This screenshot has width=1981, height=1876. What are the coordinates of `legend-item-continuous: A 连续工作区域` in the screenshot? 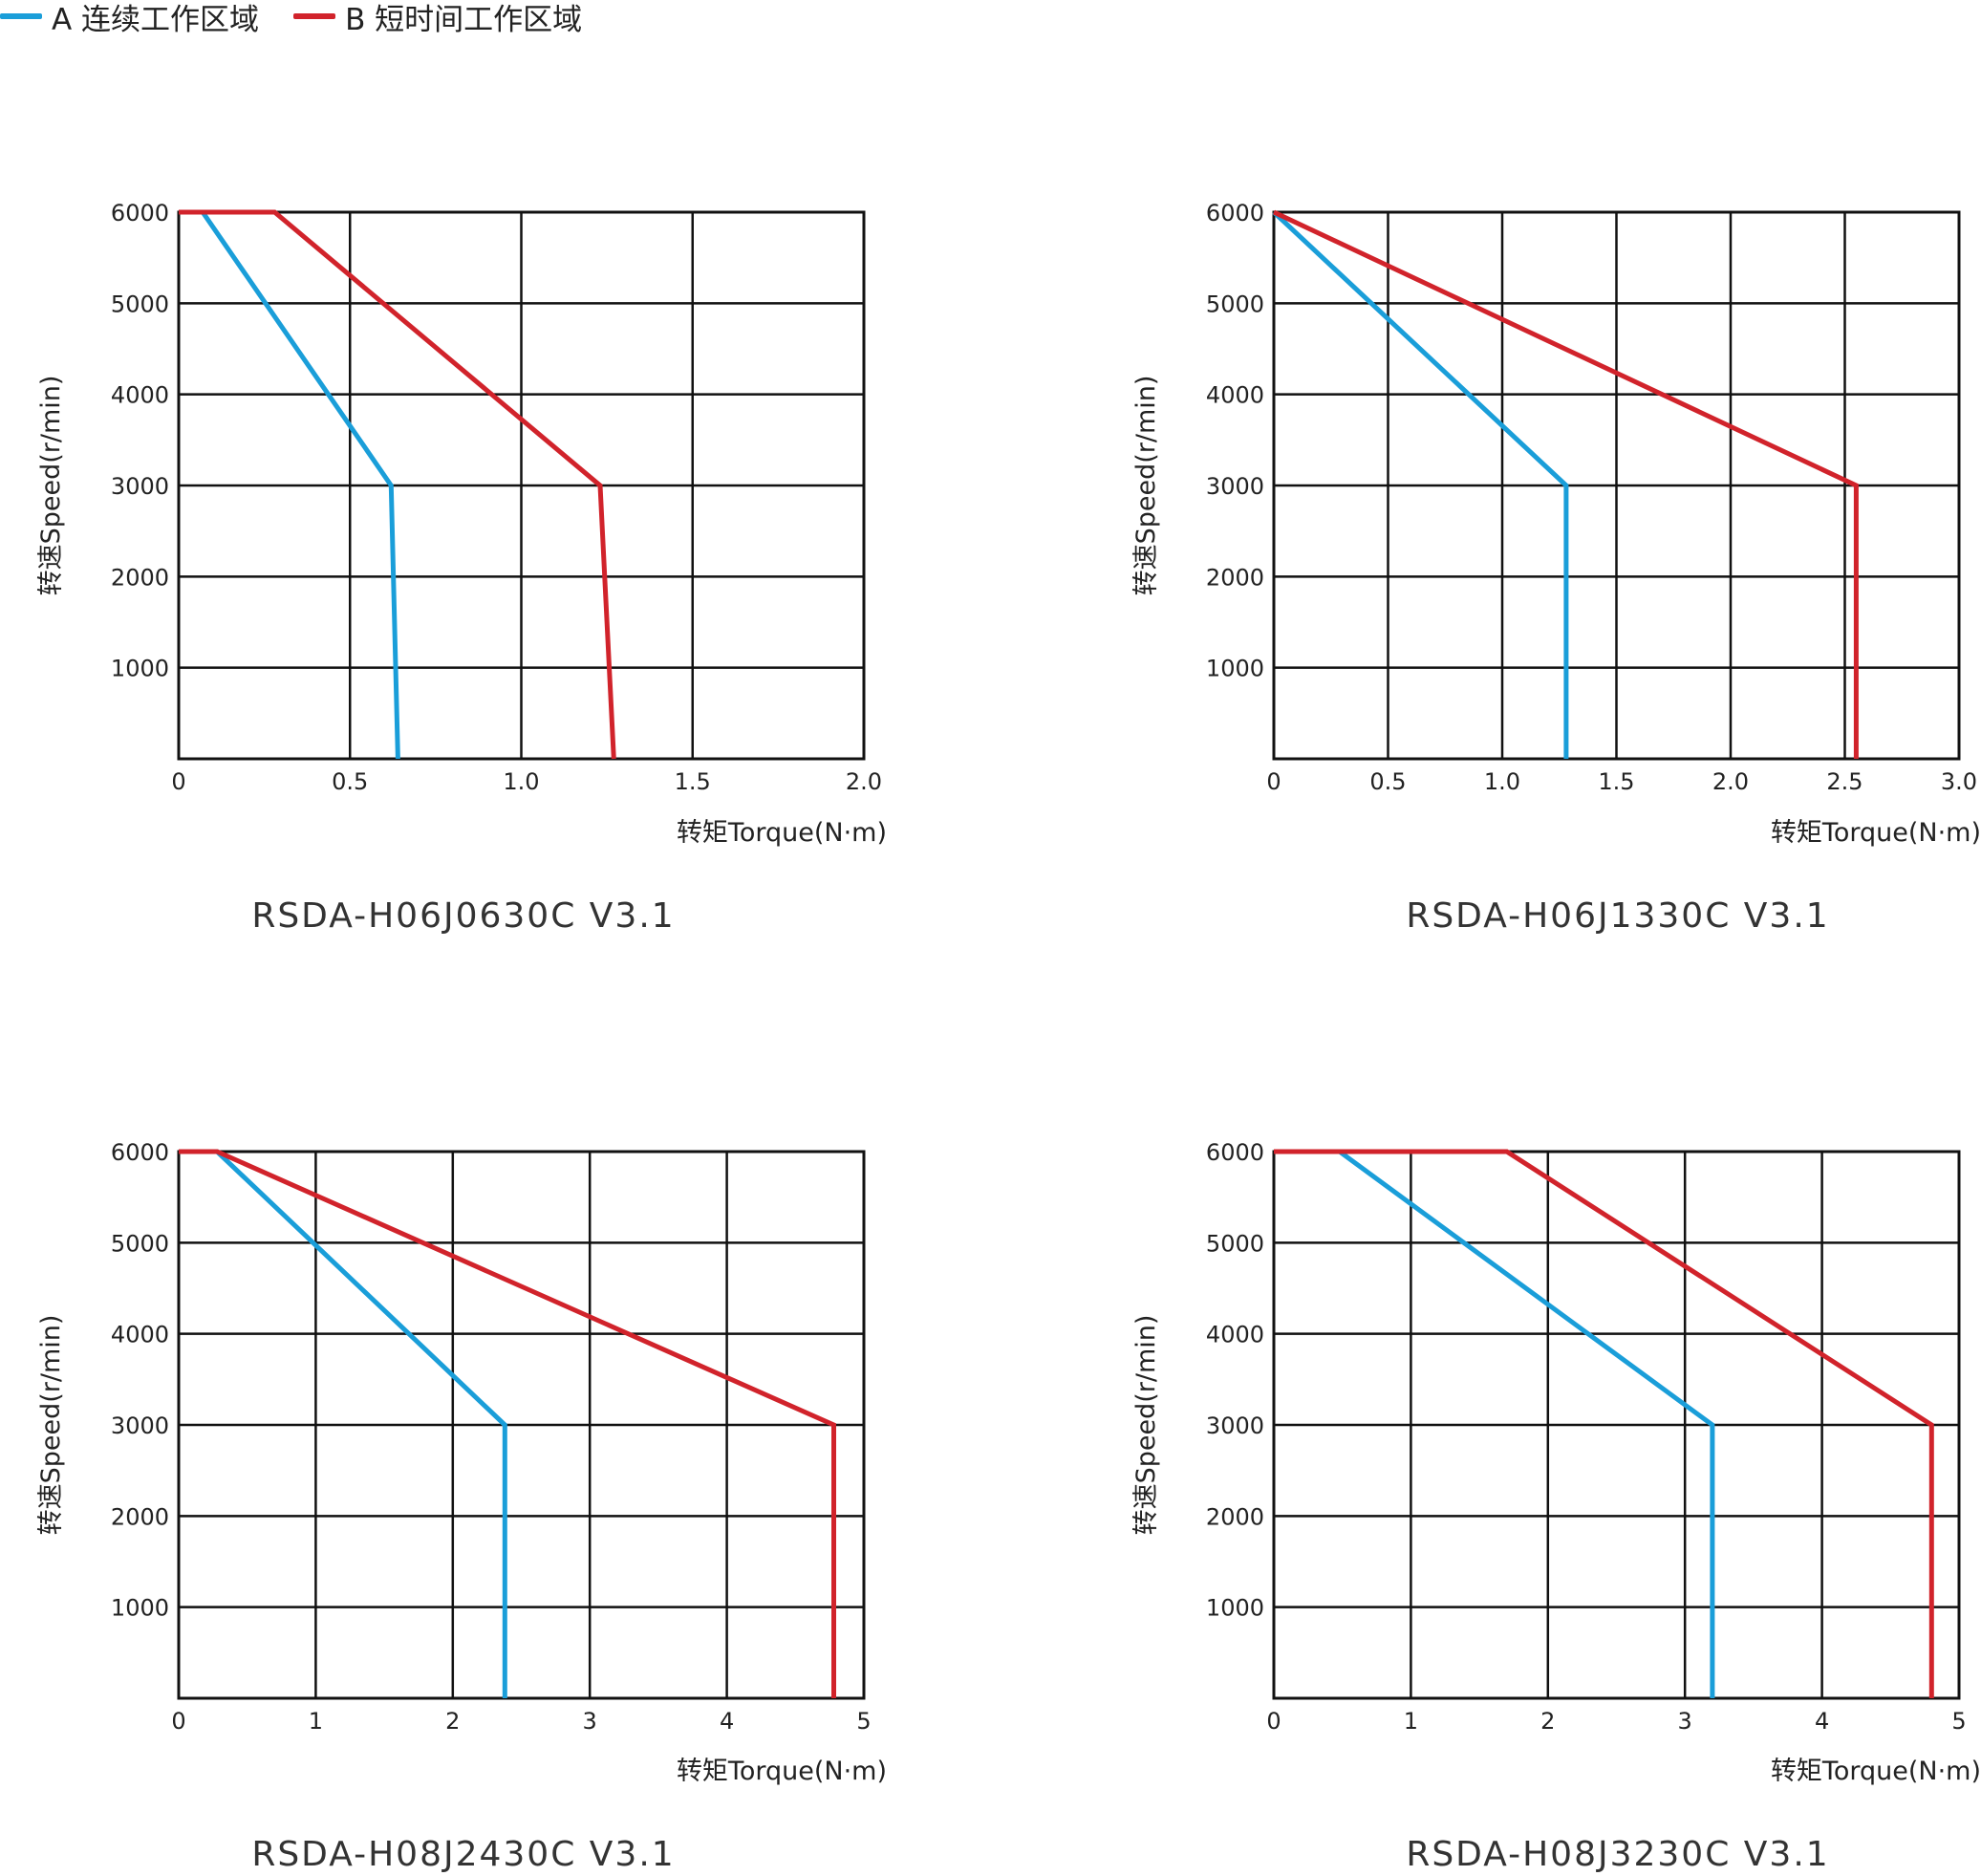 It's located at (129, 19).